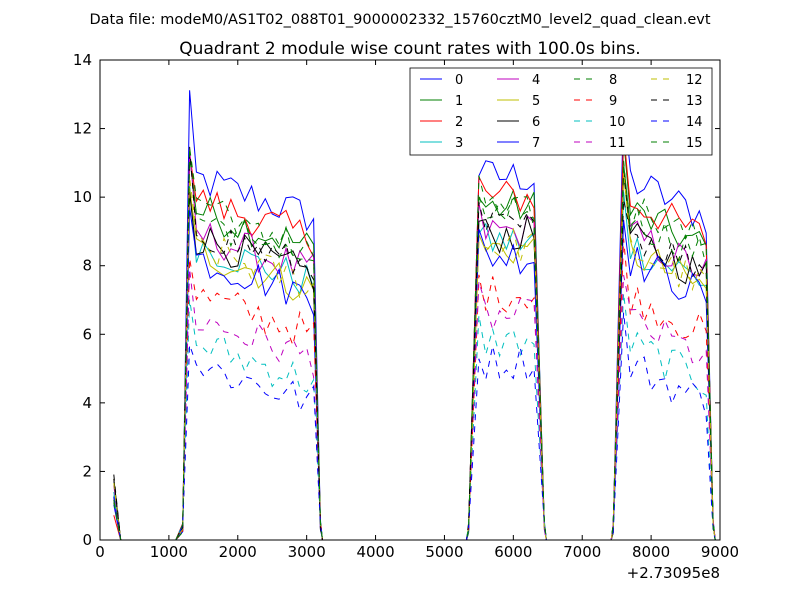  I want to click on x-tick-label: 3000, so click(307, 552).